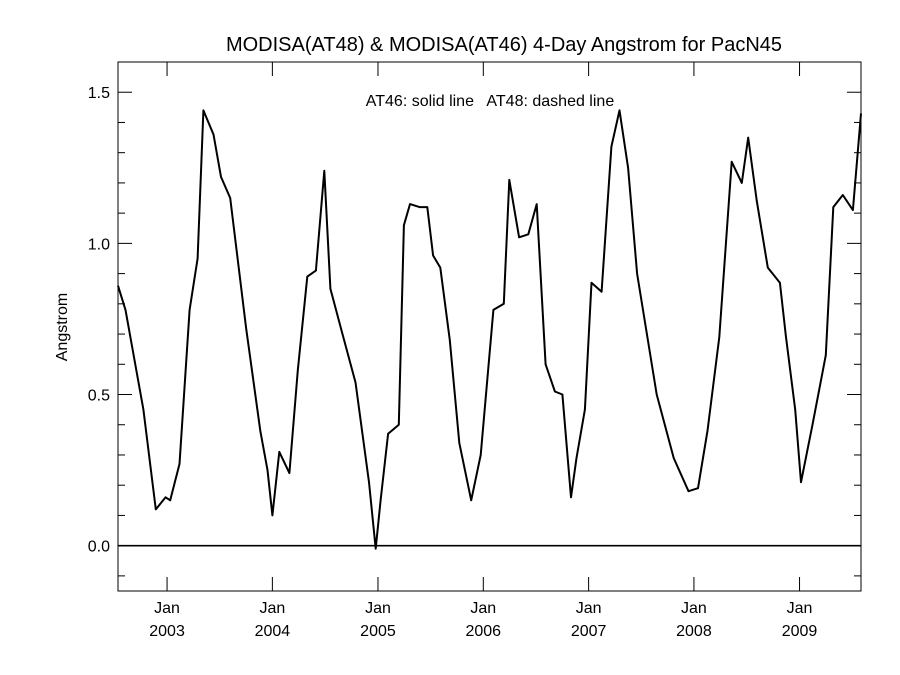 This screenshot has height=675, width=900. What do you see at coordinates (62, 327) in the screenshot?
I see `y-axis-label: Angstrom` at bounding box center [62, 327].